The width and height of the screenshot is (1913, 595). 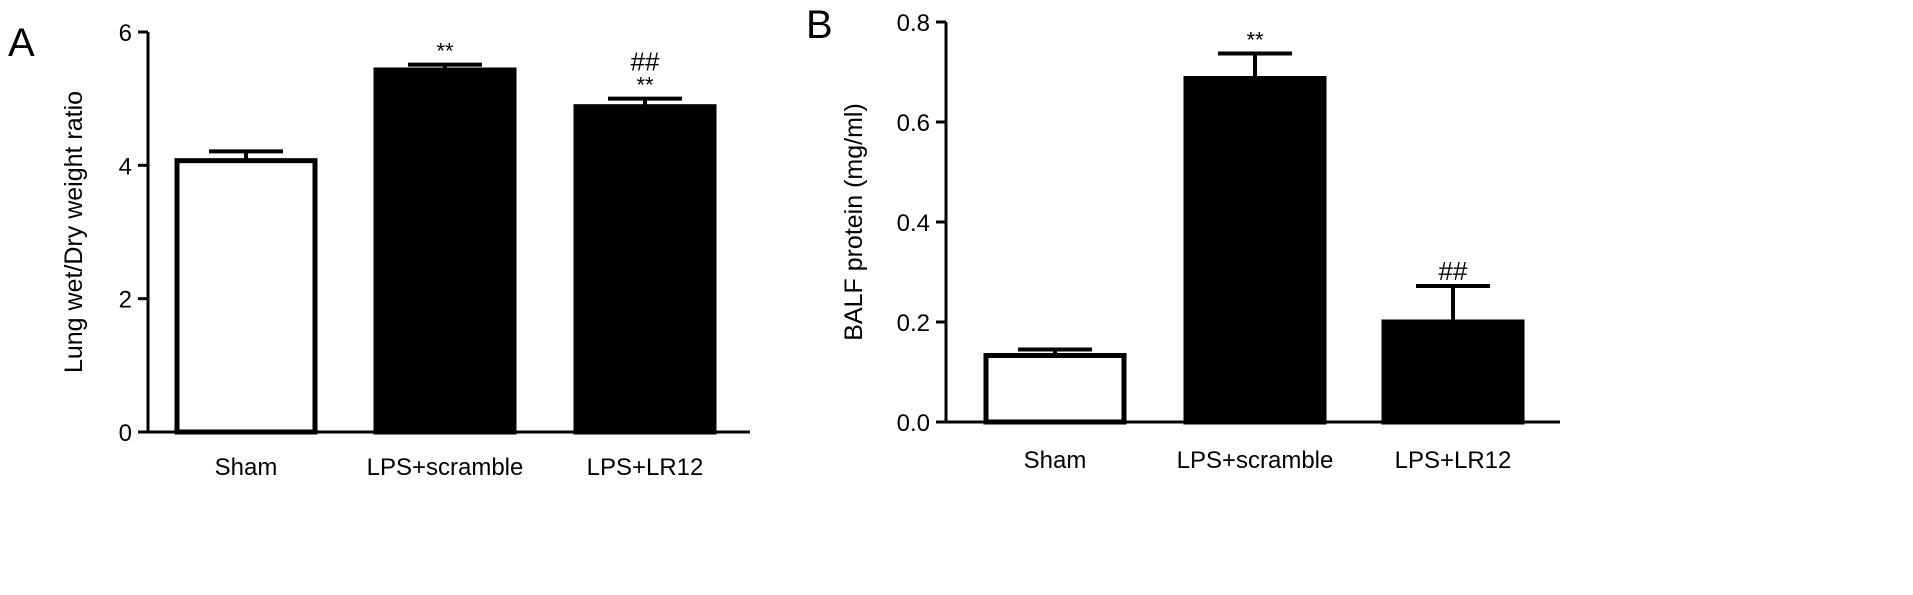 I want to click on panel-a-y-axis-title: Lung wet/Dry weight ratio, so click(x=74, y=232).